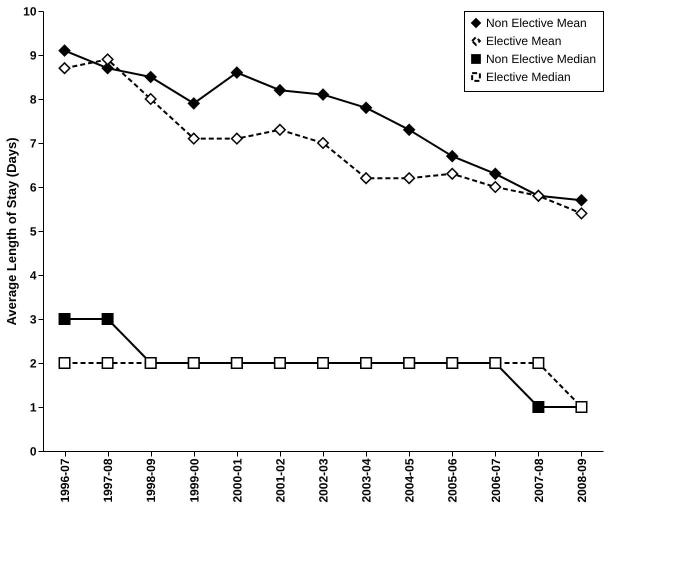 The image size is (674, 576). Describe the element at coordinates (65, 480) in the screenshot. I see `x-tick-label: 1996-07` at that location.